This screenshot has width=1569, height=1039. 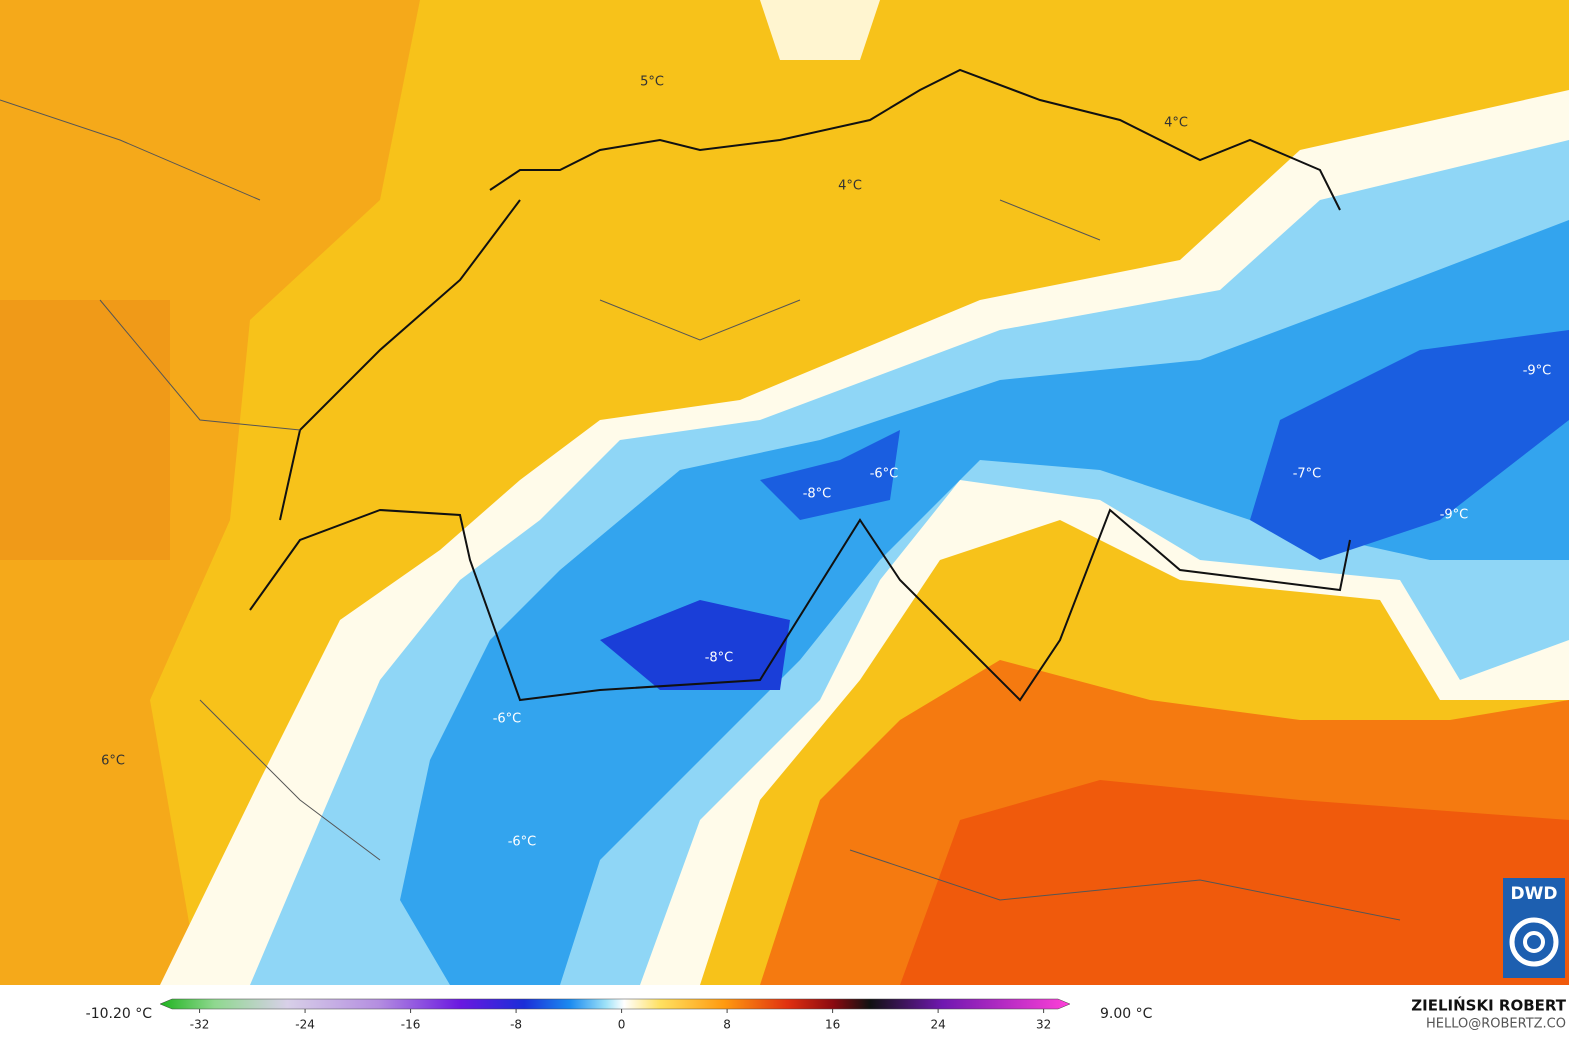 What do you see at coordinates (615, 1004) in the screenshot?
I see `colorbar` at bounding box center [615, 1004].